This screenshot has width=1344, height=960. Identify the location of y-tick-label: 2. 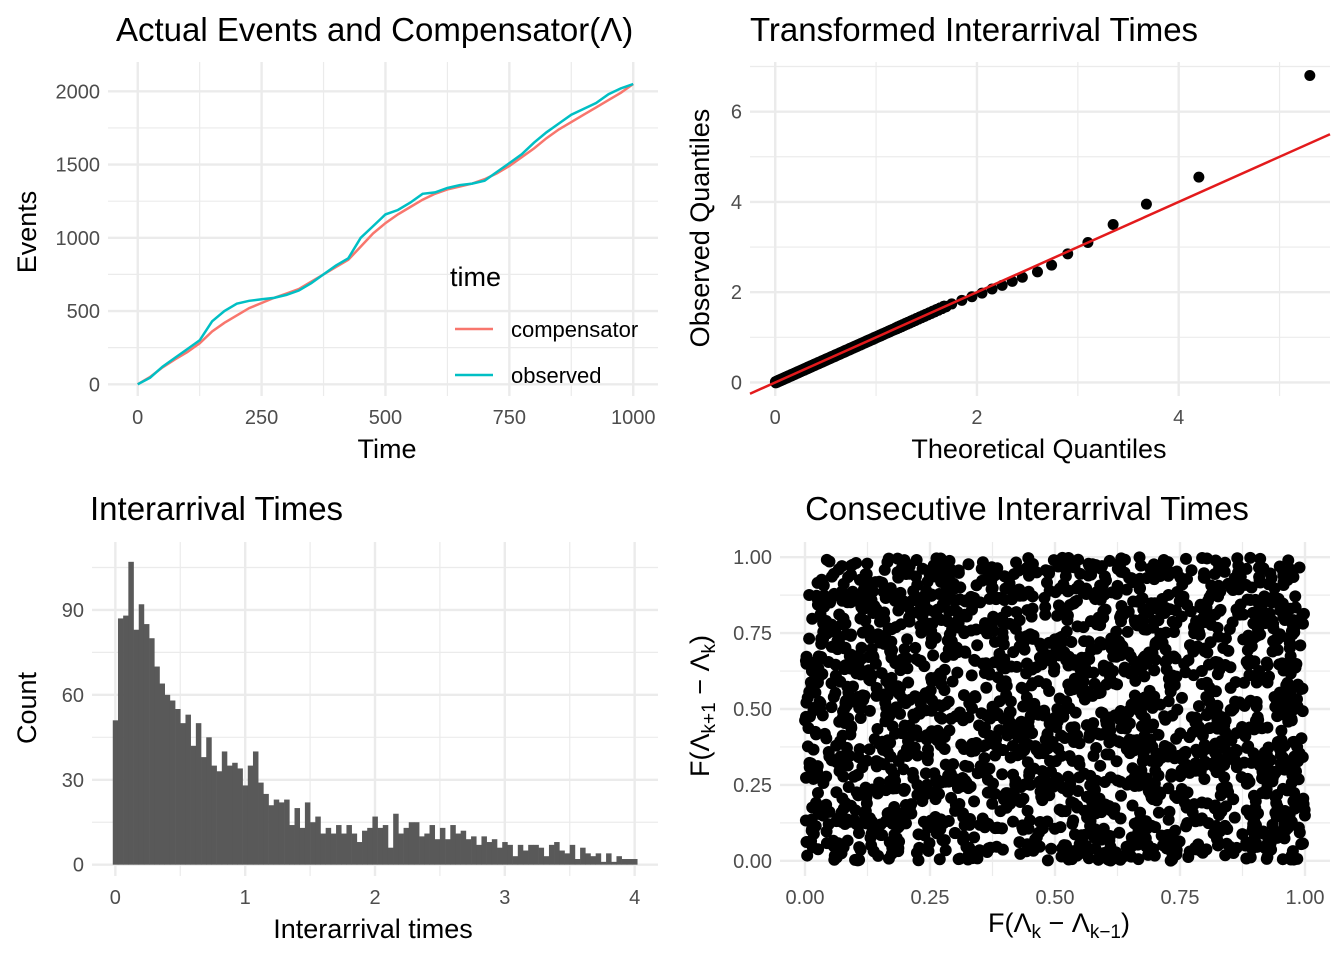
(736, 293).